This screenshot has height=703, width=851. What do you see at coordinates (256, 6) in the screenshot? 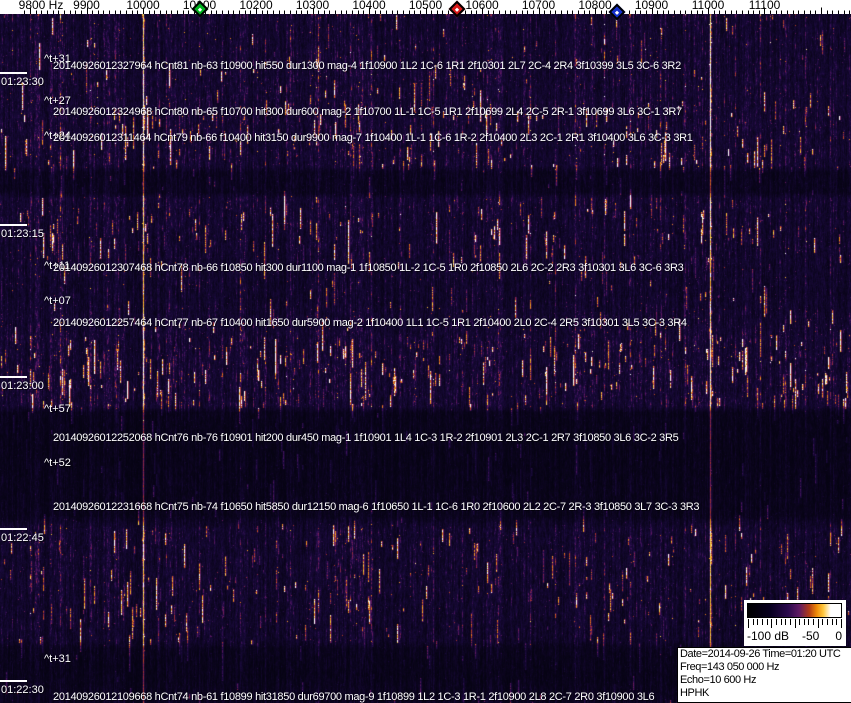
I see `freq-axis-label: 10200` at bounding box center [256, 6].